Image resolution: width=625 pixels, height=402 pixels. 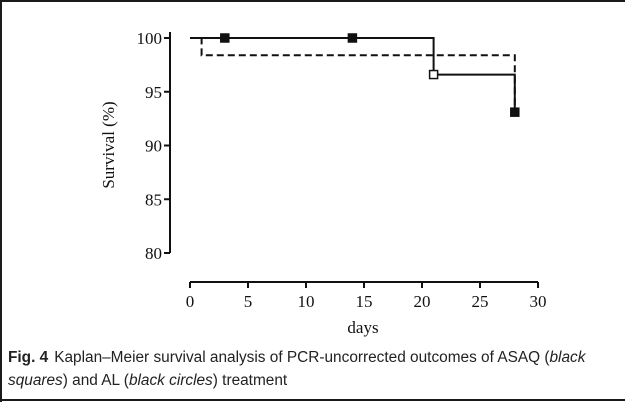 What do you see at coordinates (150, 38) in the screenshot?
I see `y-tick-label: 100` at bounding box center [150, 38].